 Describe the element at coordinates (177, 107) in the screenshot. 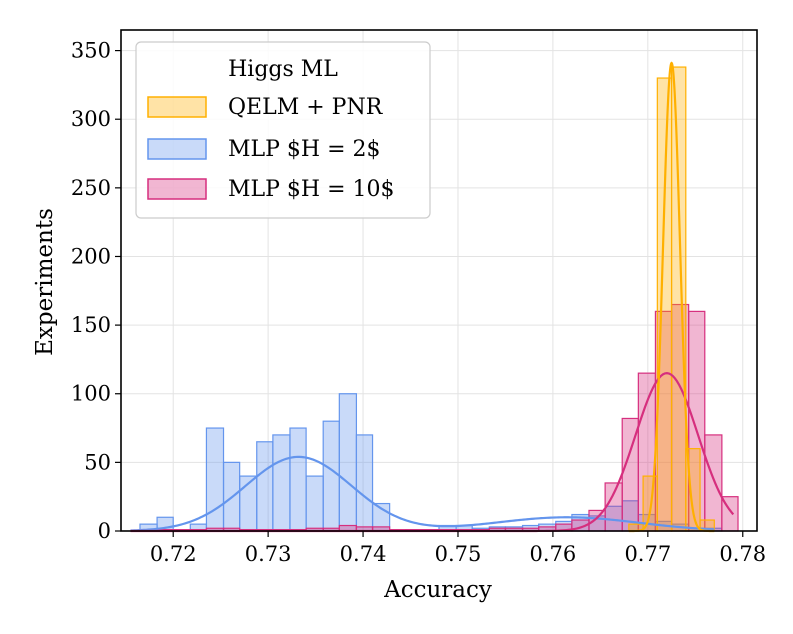

I see `legend-swatch-qelm` at that location.